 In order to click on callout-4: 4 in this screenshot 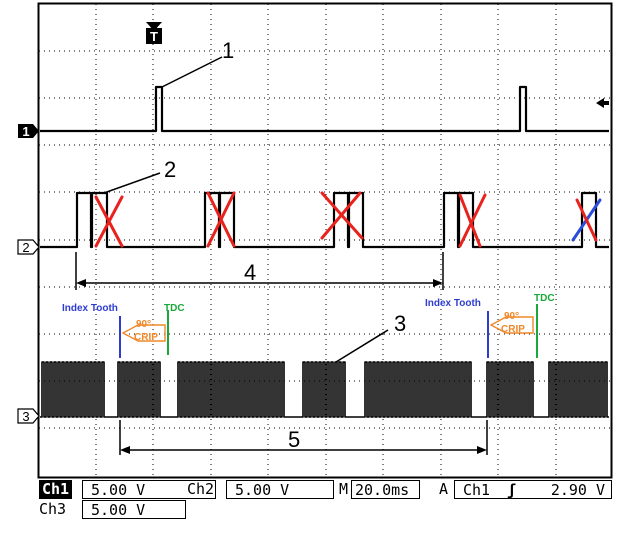, I will do `click(250, 272)`.